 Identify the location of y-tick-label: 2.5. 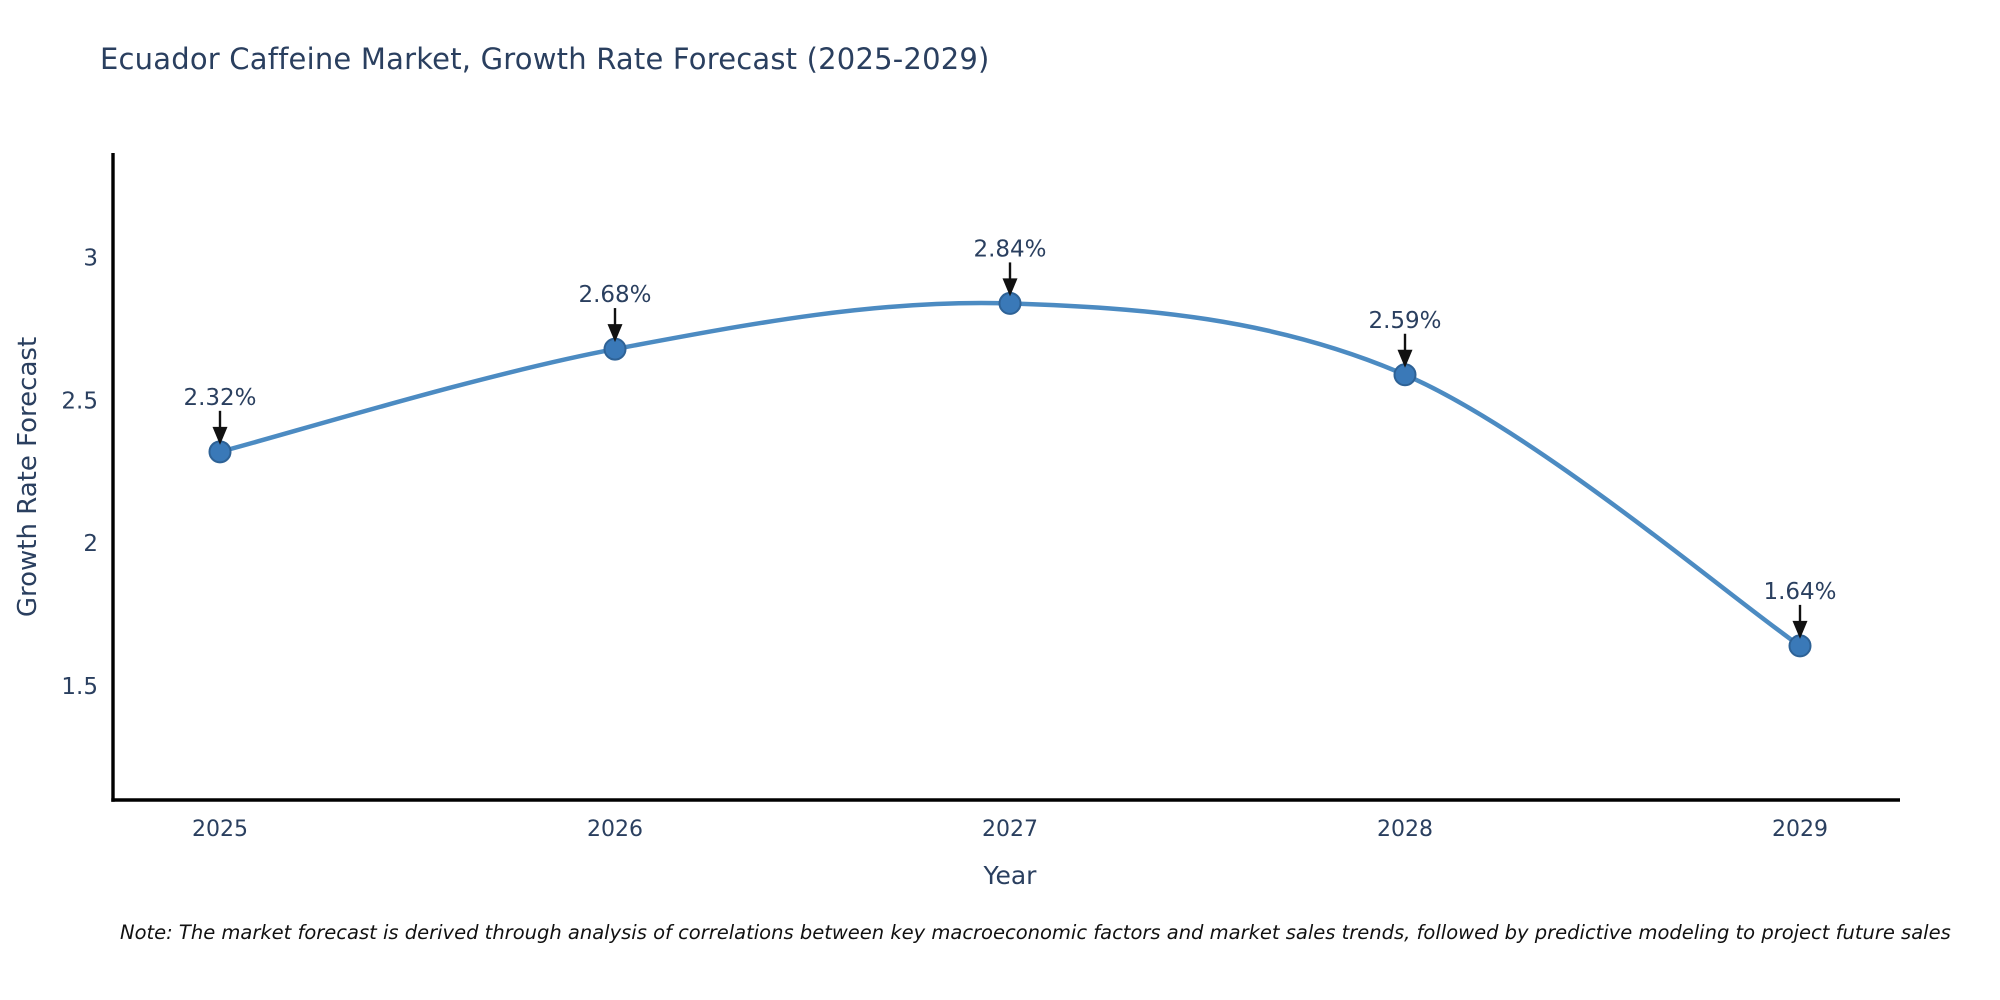
(79, 401).